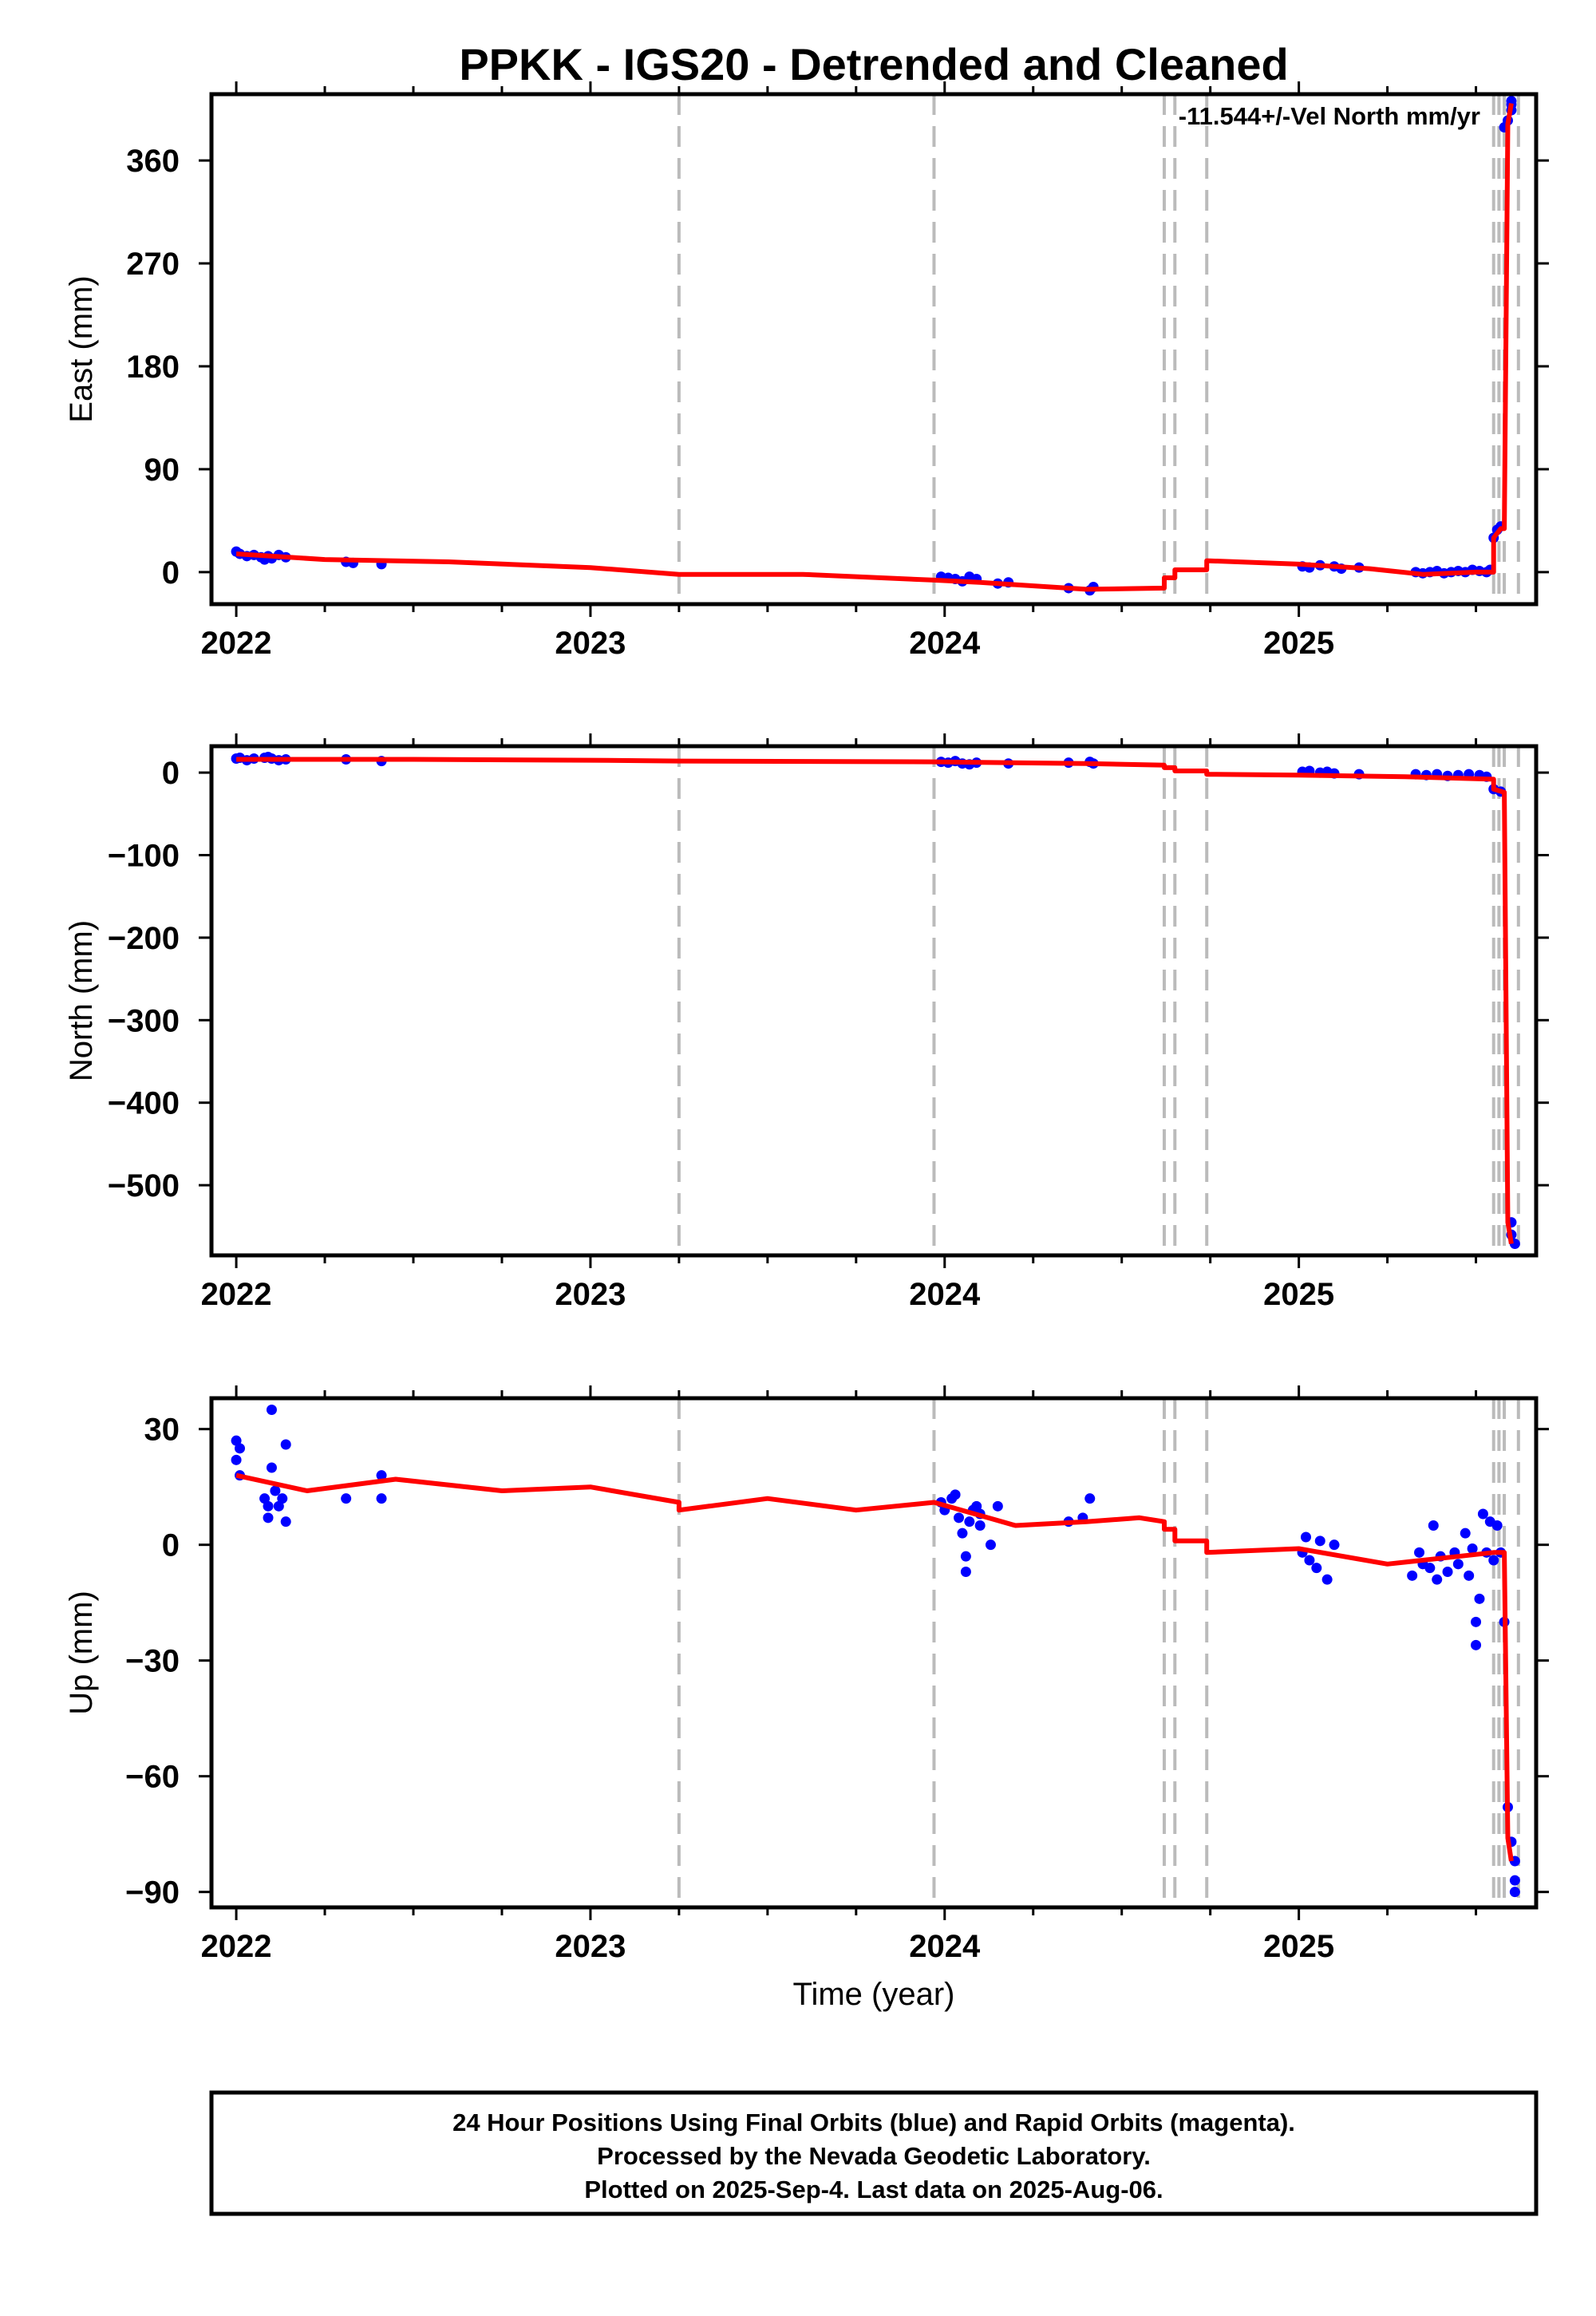 The width and height of the screenshot is (1596, 2316). Describe the element at coordinates (162, 470) in the screenshot. I see `y-tick-label: 90` at that location.